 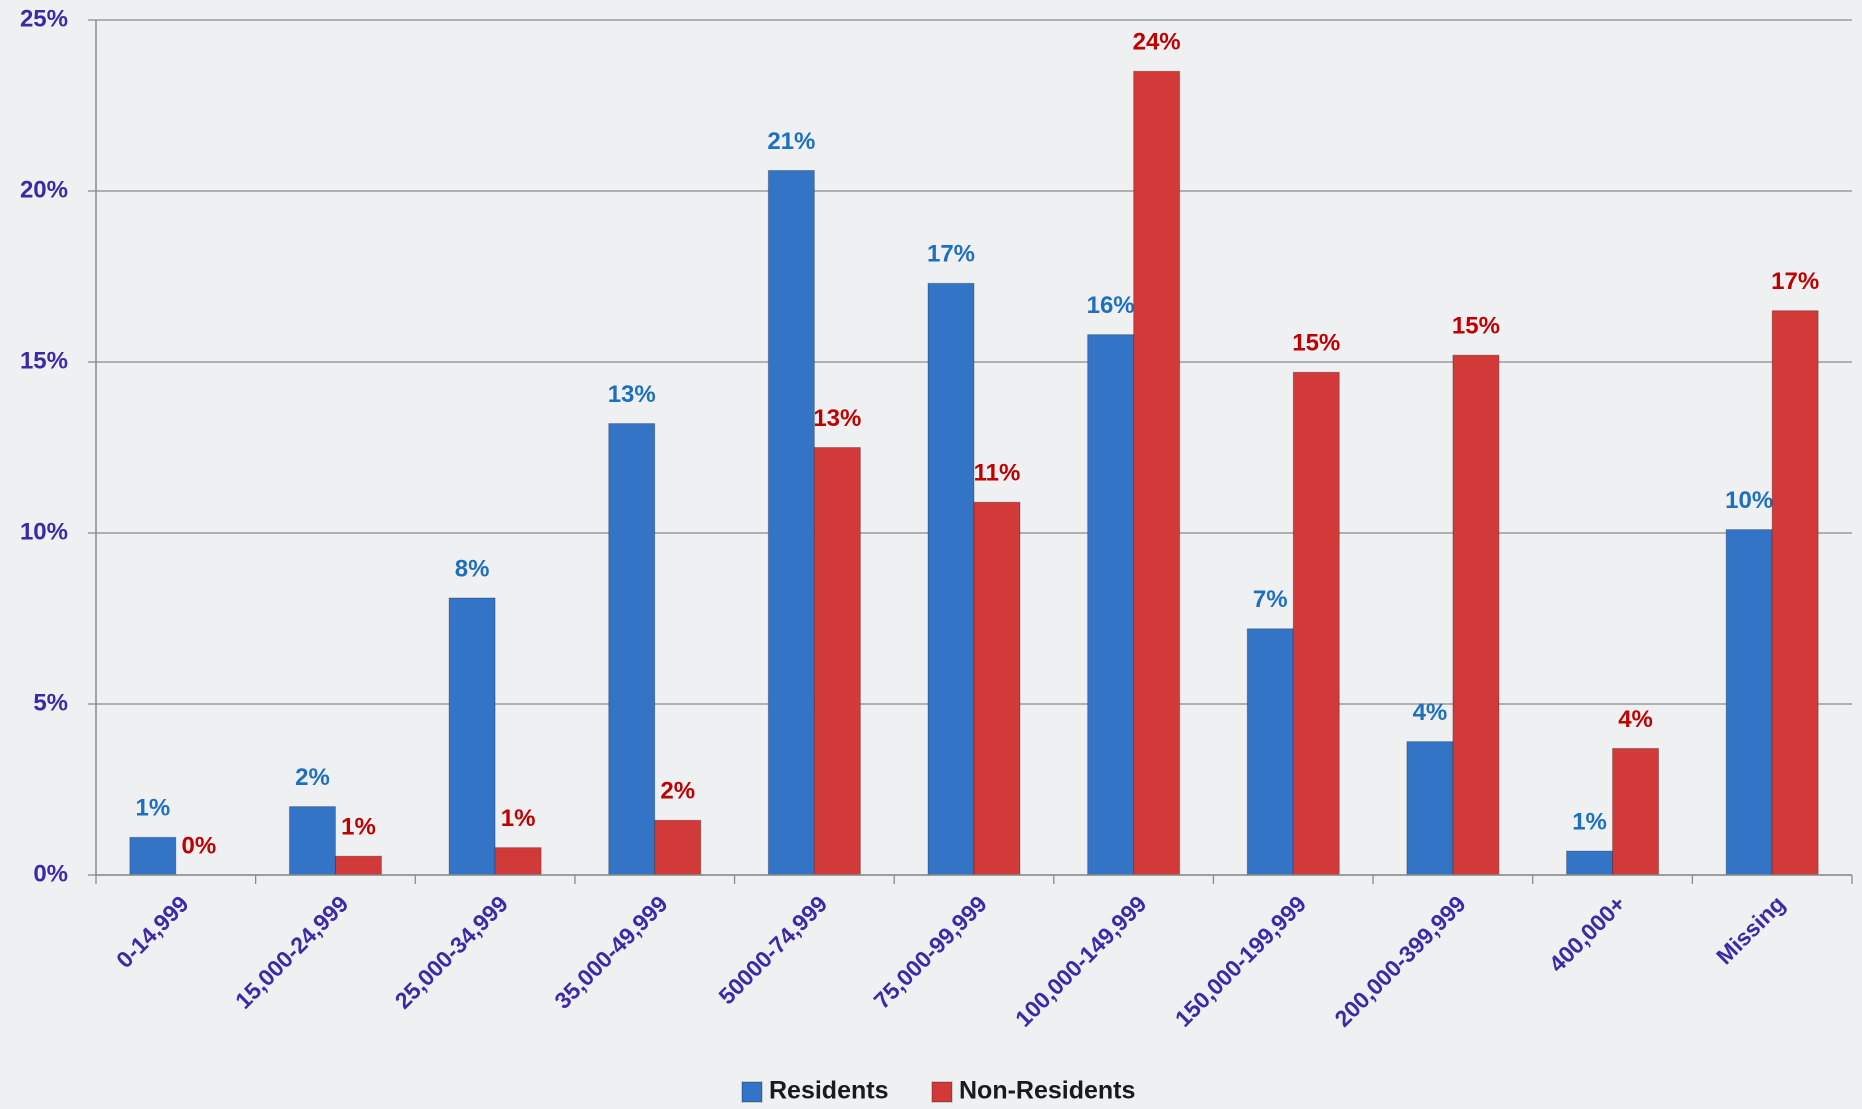 What do you see at coordinates (791, 141) in the screenshot?
I see `value-label: 21%` at bounding box center [791, 141].